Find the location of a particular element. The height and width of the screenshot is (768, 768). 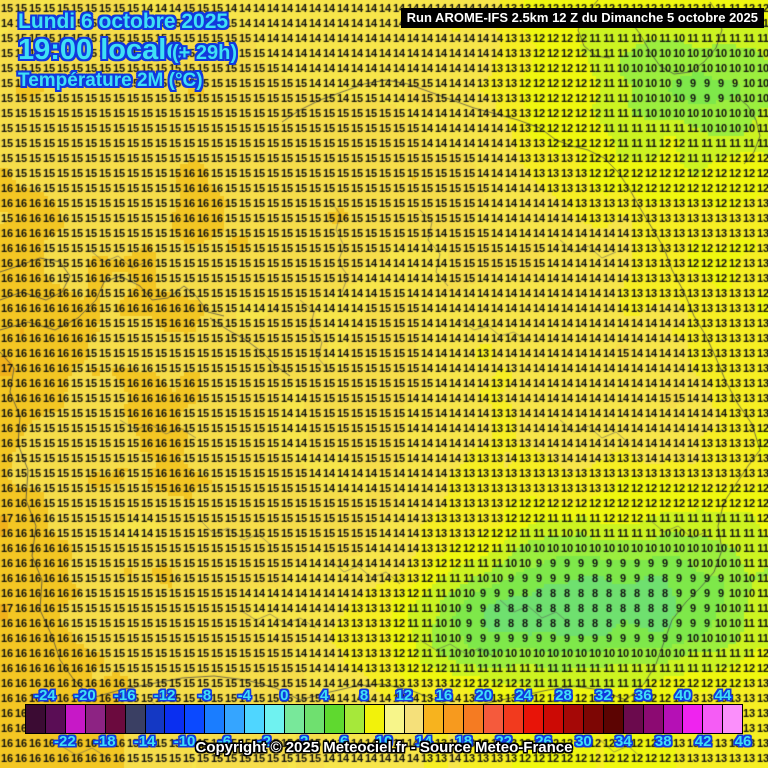

scale-tick-top: 32 is located at coordinates (603, 695).